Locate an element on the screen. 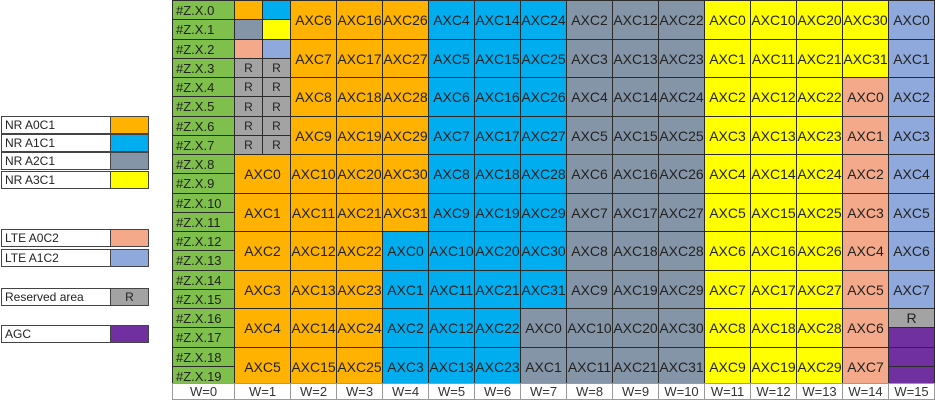 The height and width of the screenshot is (401, 935). axc-cell: AXC31 is located at coordinates (543, 289).